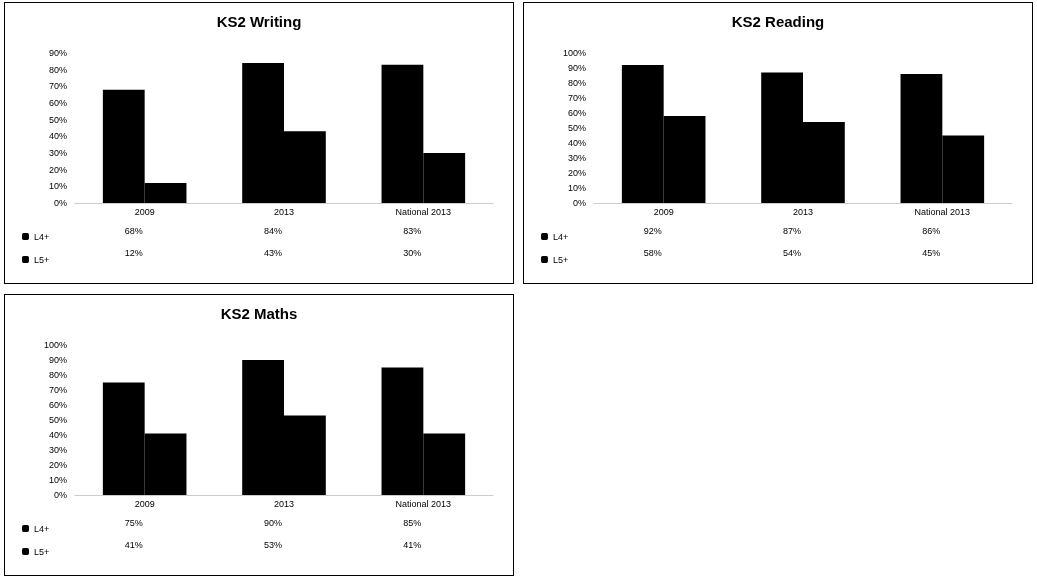  Describe the element at coordinates (778, 21) in the screenshot. I see `chart-title: KS2 Reading` at that location.